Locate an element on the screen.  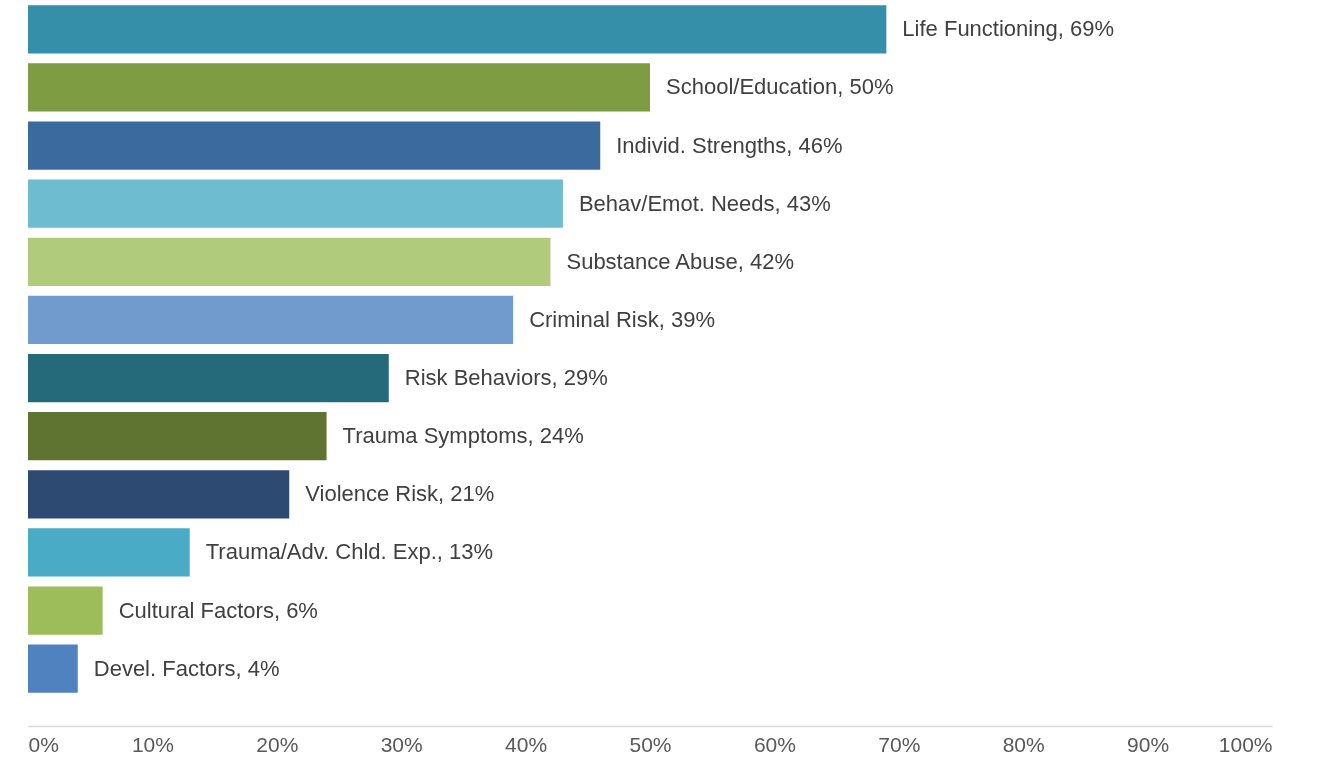
x-tick-label: 80% is located at coordinates (1023, 744).